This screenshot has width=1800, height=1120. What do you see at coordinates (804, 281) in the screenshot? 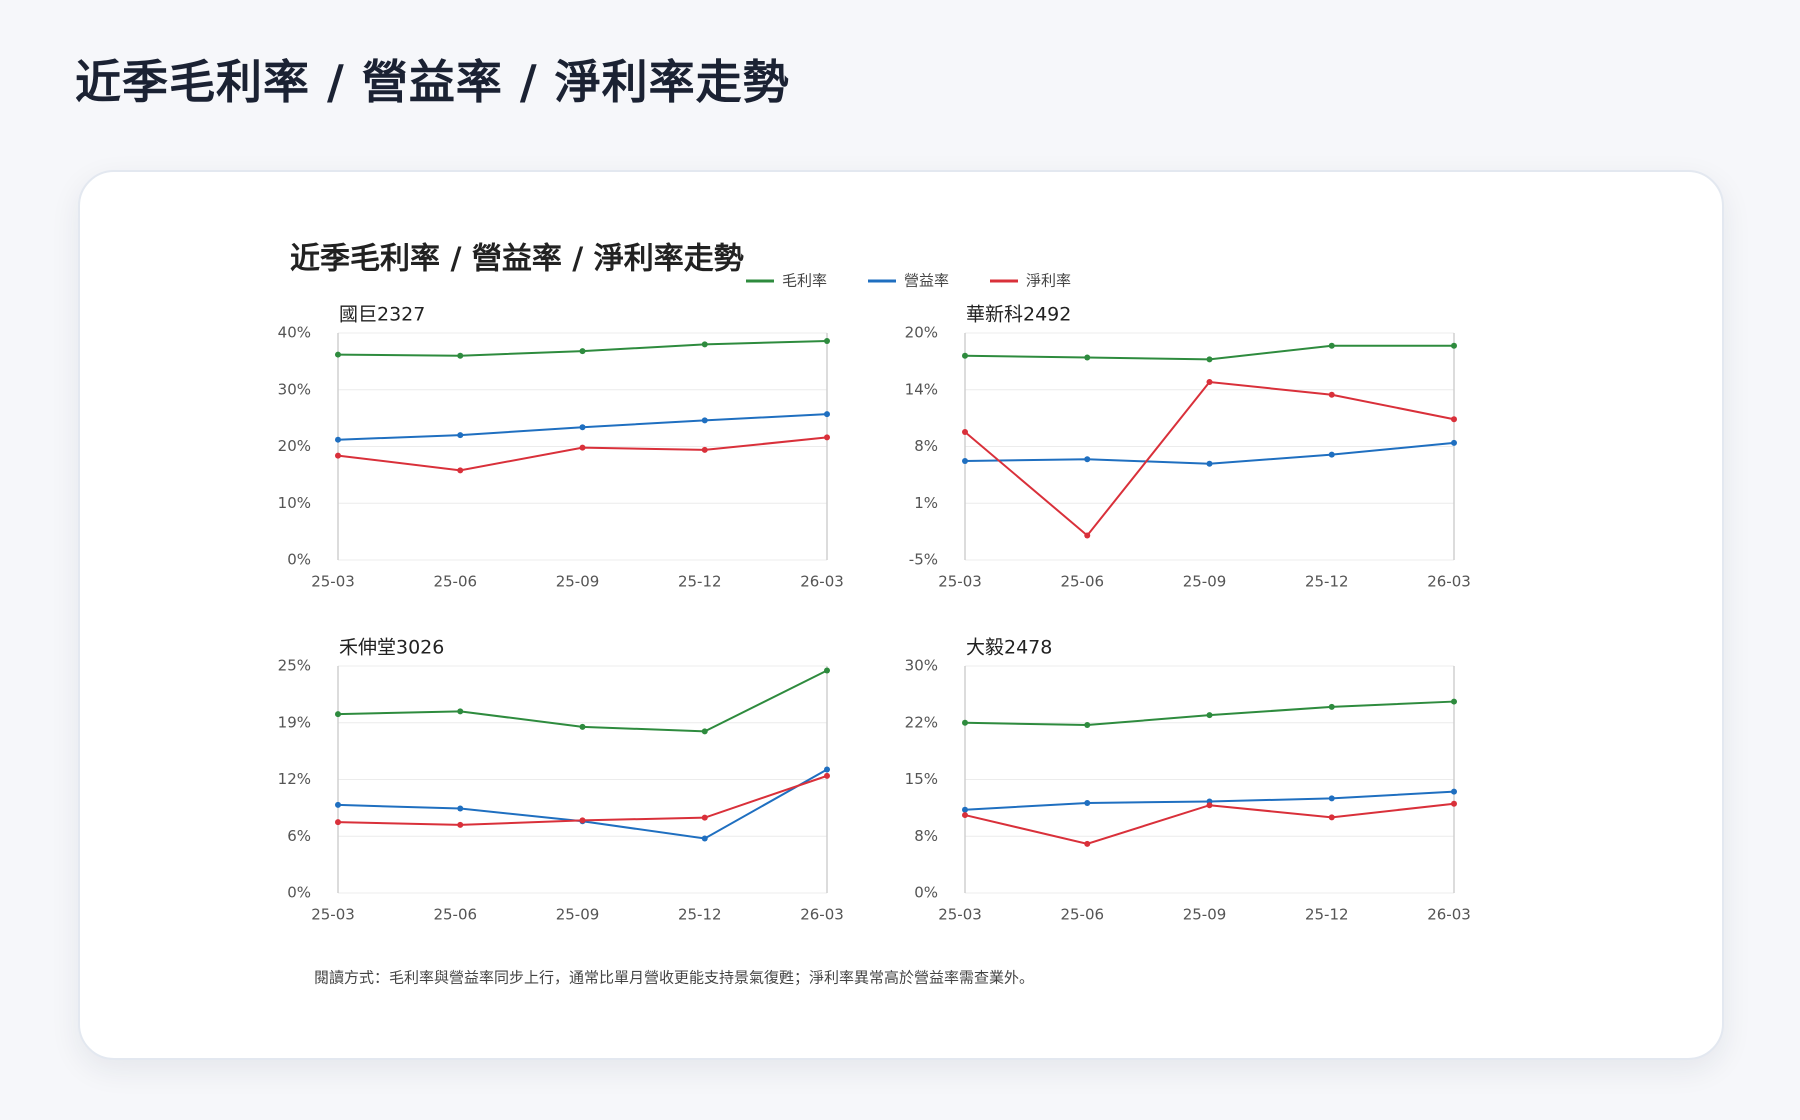
I see `legend-label: 毛利率` at bounding box center [804, 281].